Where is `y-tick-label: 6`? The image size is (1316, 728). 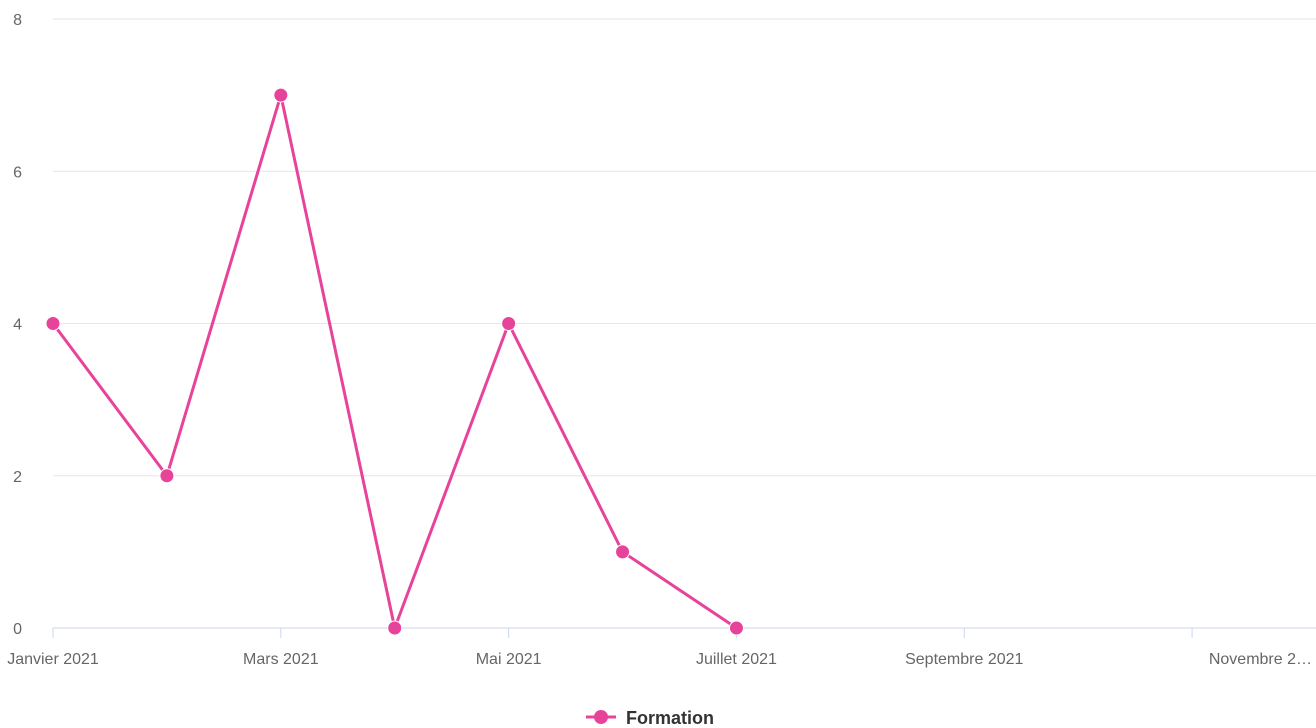 y-tick-label: 6 is located at coordinates (17, 172).